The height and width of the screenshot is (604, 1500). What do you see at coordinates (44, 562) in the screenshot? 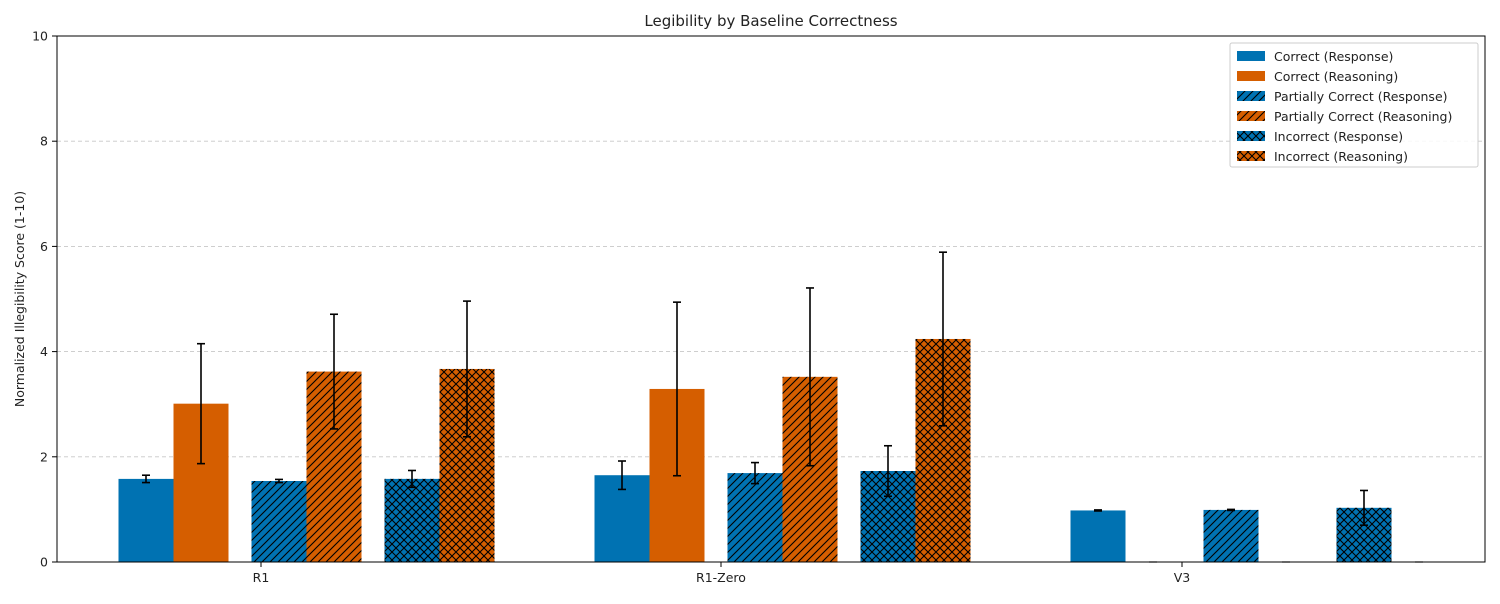
I see `y-tick-label: 0` at bounding box center [44, 562].